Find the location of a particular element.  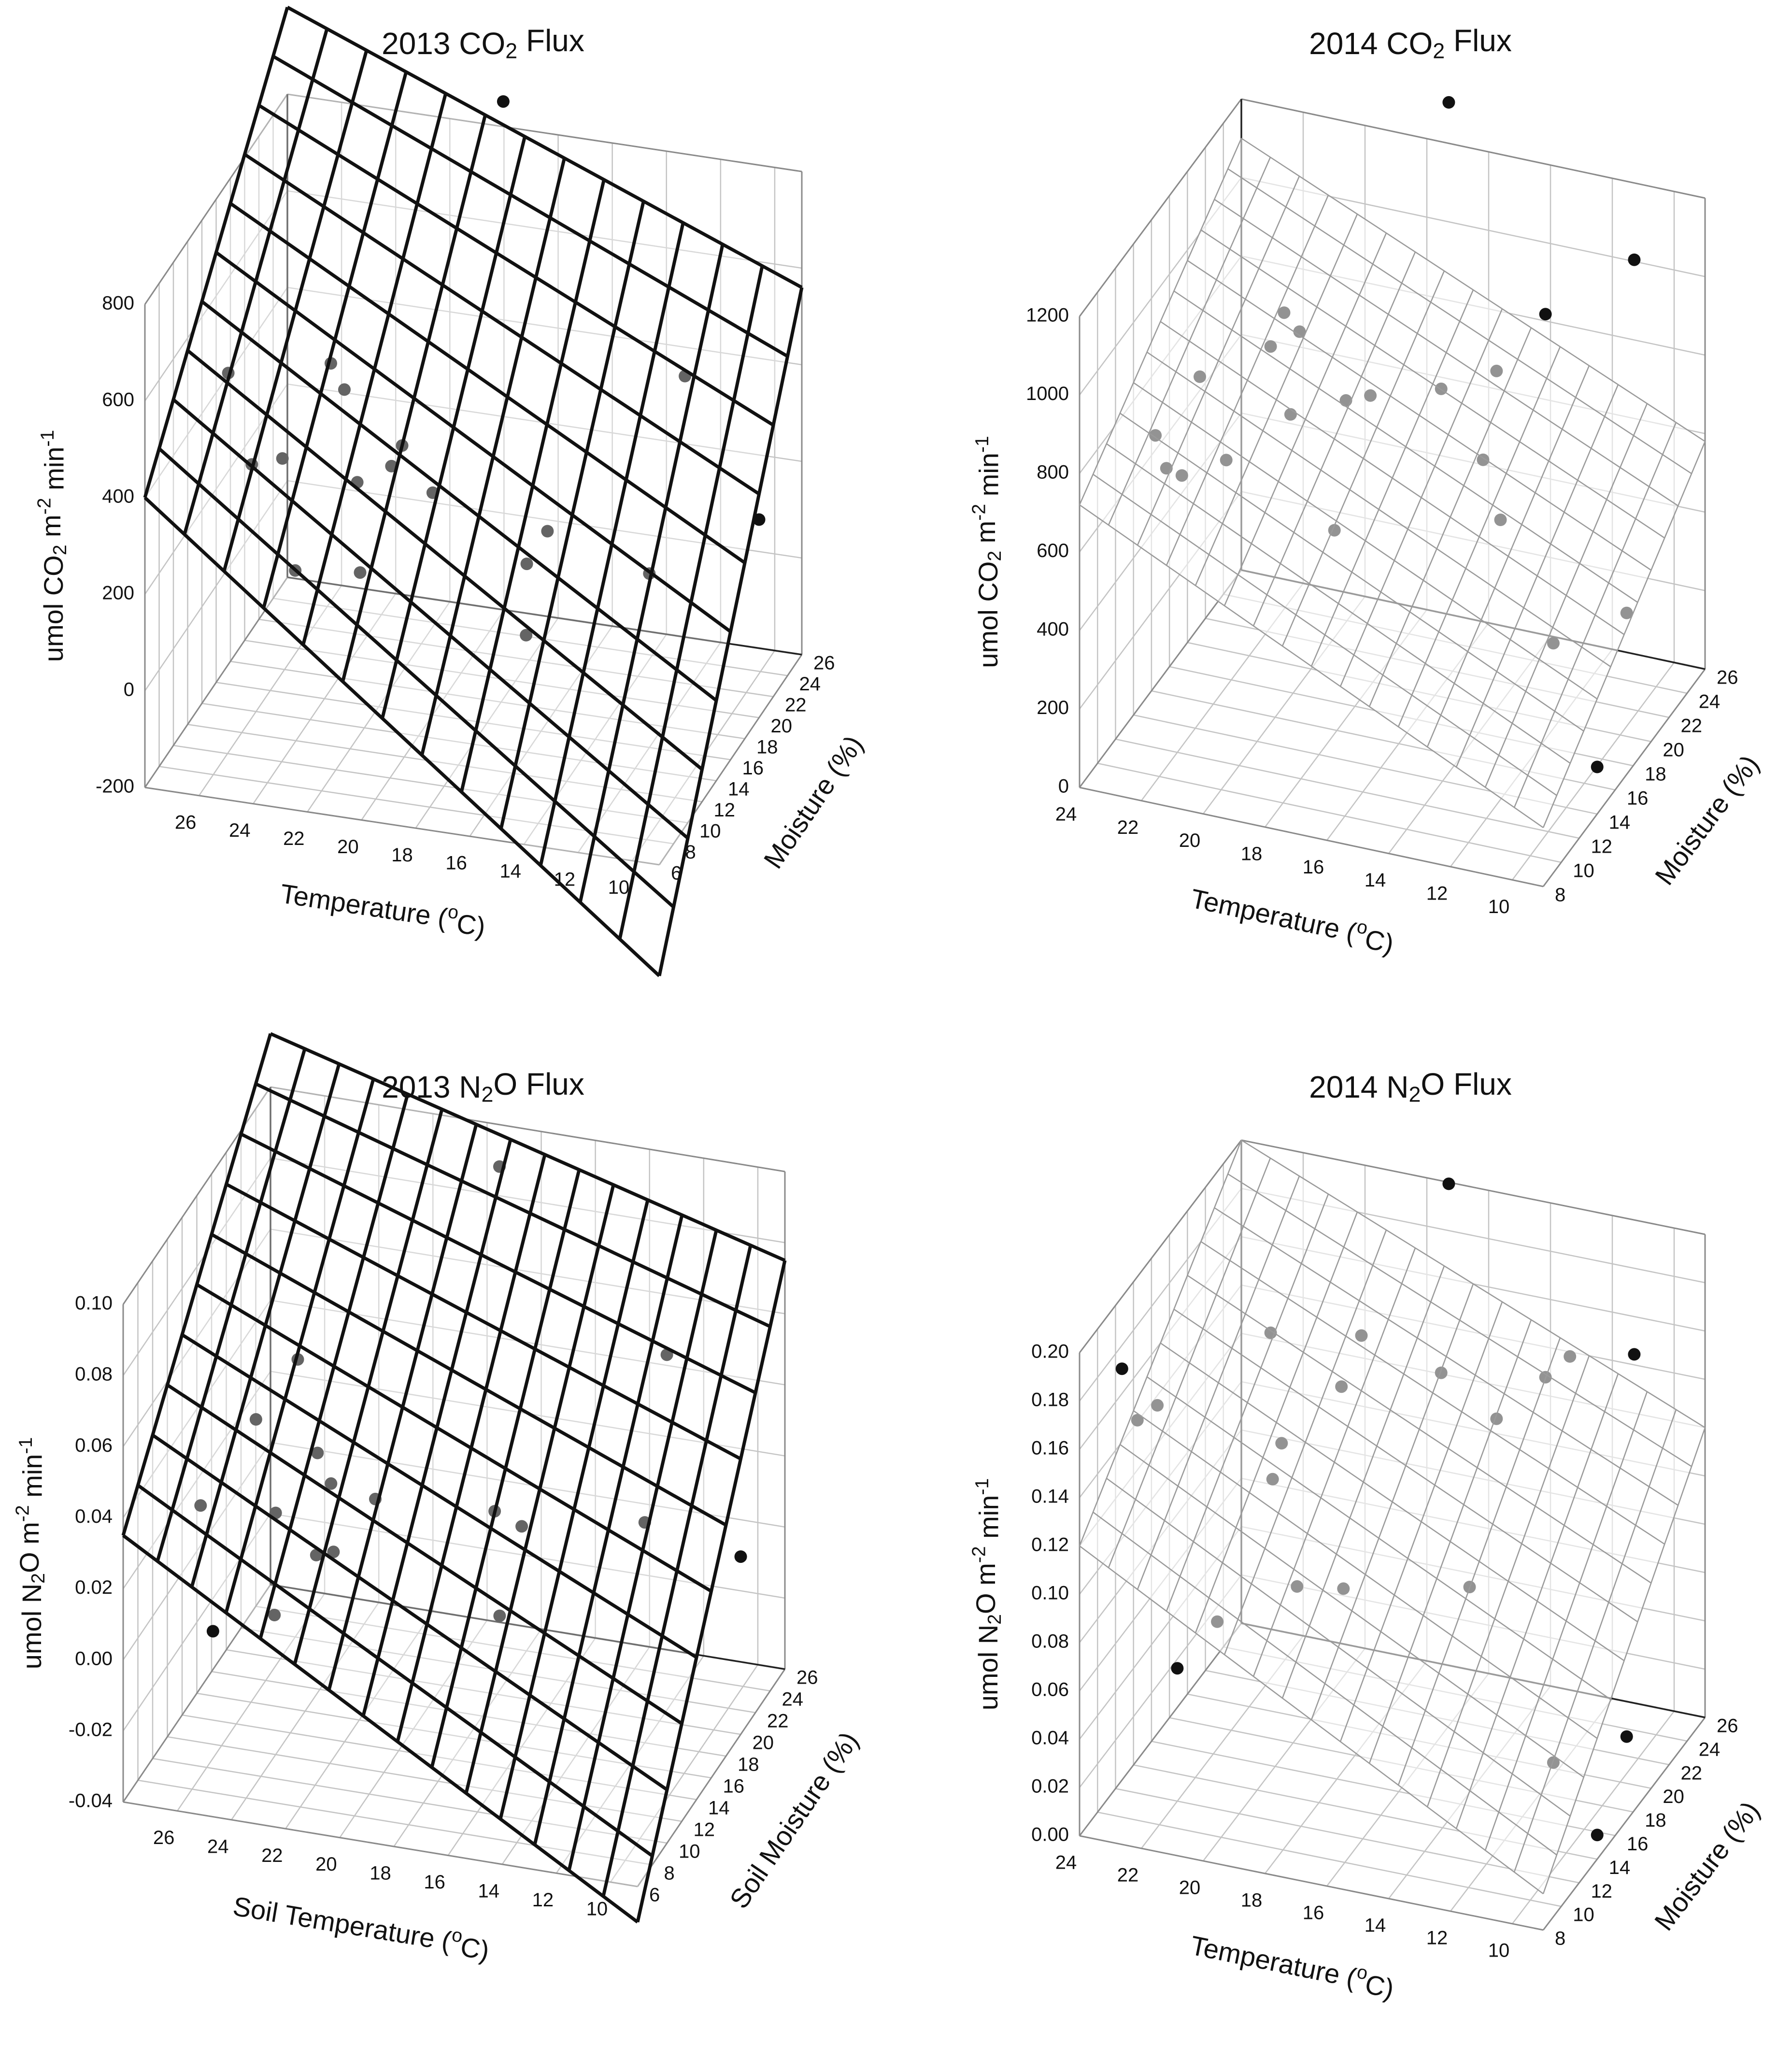

moisture-tick-label: 24 is located at coordinates (810, 684).